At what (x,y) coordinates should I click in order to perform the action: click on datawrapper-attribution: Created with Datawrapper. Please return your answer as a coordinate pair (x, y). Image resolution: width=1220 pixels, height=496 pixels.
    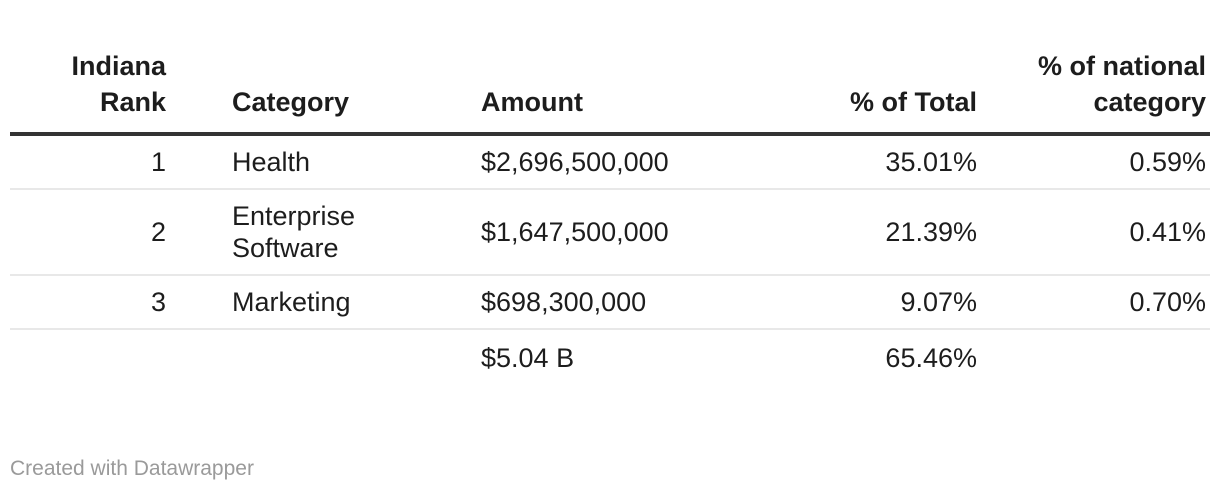
    Looking at the image, I should click on (132, 468).